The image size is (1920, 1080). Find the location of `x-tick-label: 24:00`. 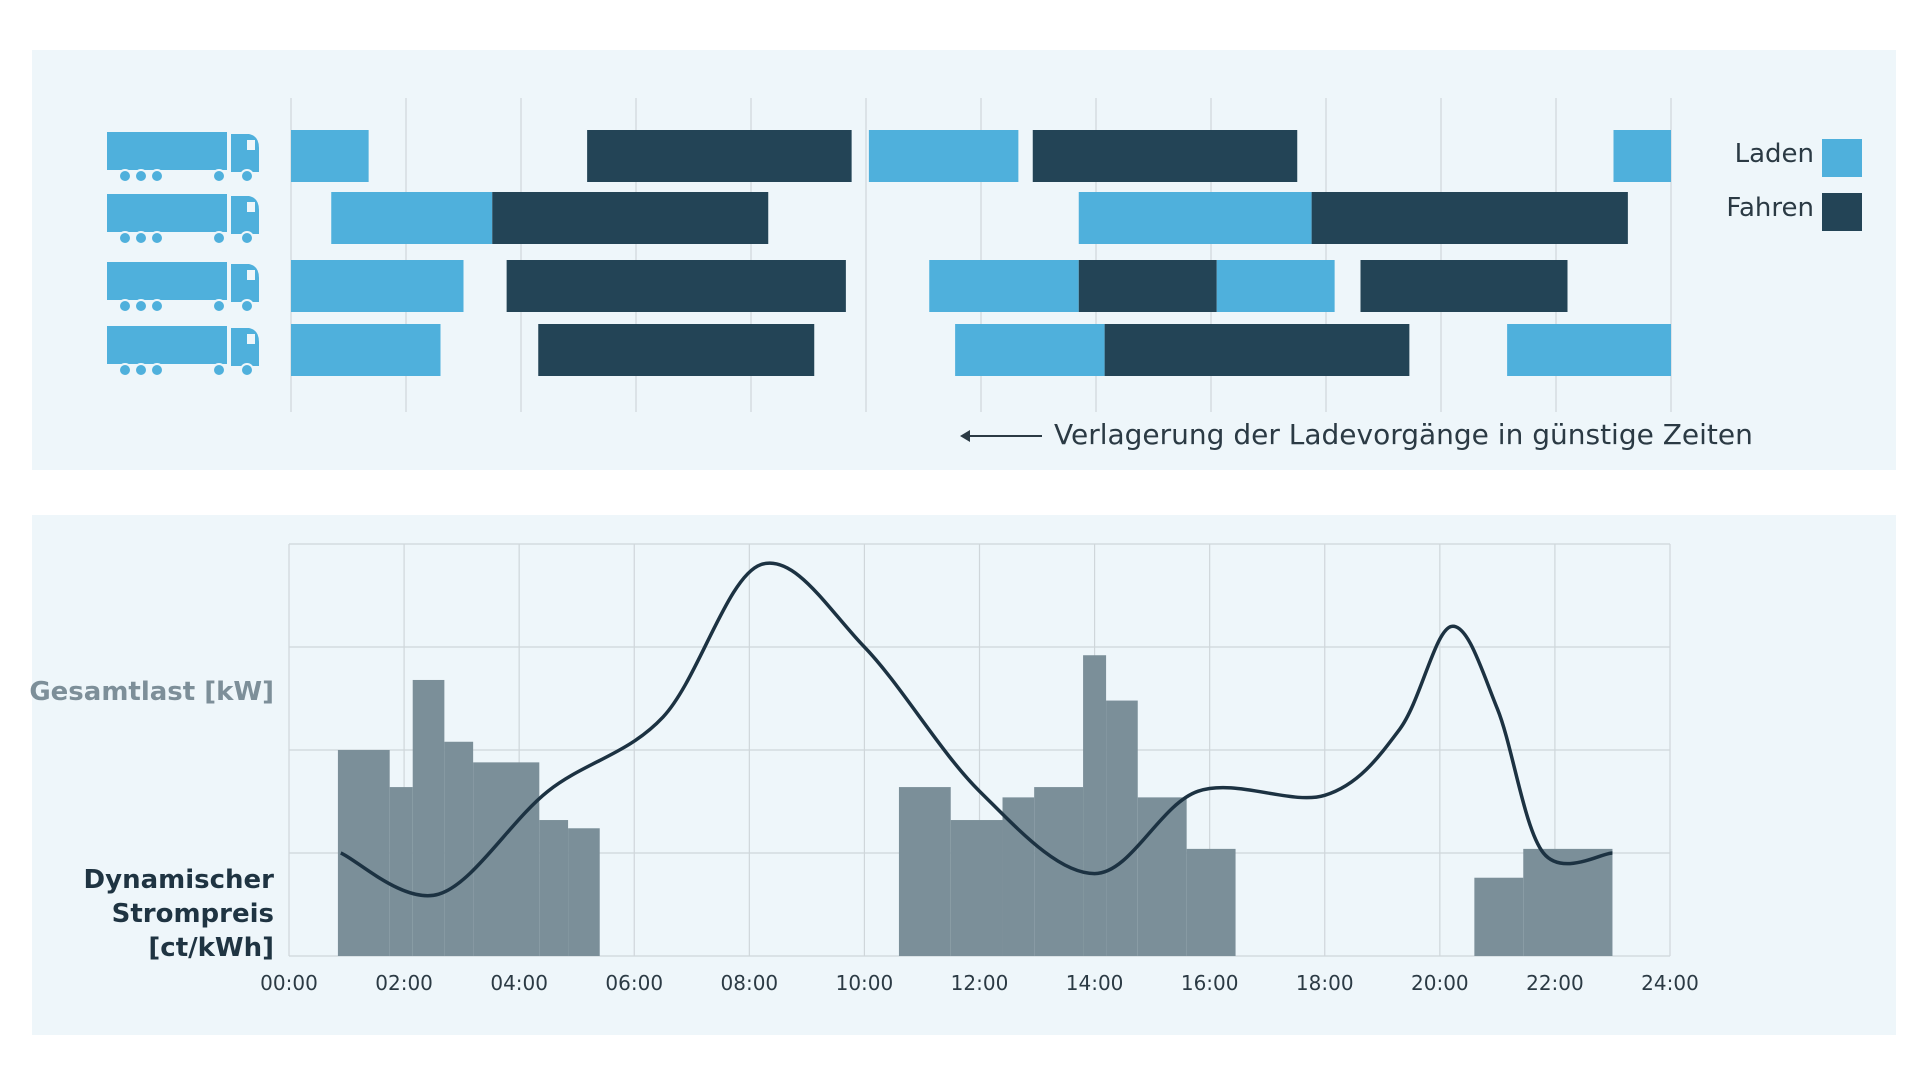

x-tick-label: 24:00 is located at coordinates (1670, 983).